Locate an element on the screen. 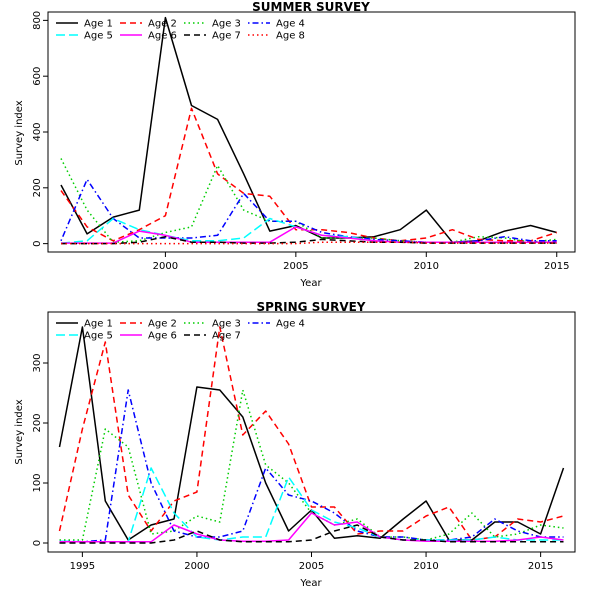 The width and height of the screenshot is (600, 600). summer-survey-ylabel: Survey index is located at coordinates (19, 132).